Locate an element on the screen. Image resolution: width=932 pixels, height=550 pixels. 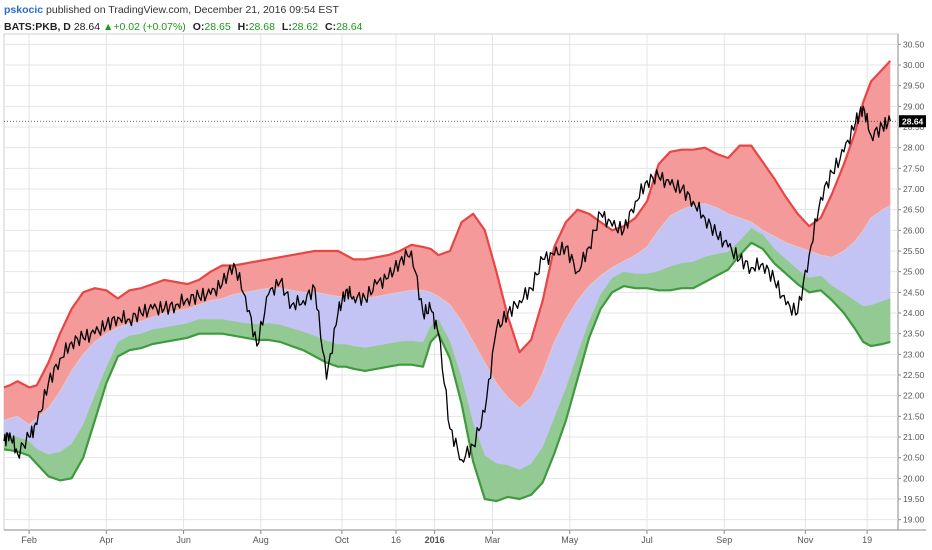
close-label: C: is located at coordinates (331, 27).